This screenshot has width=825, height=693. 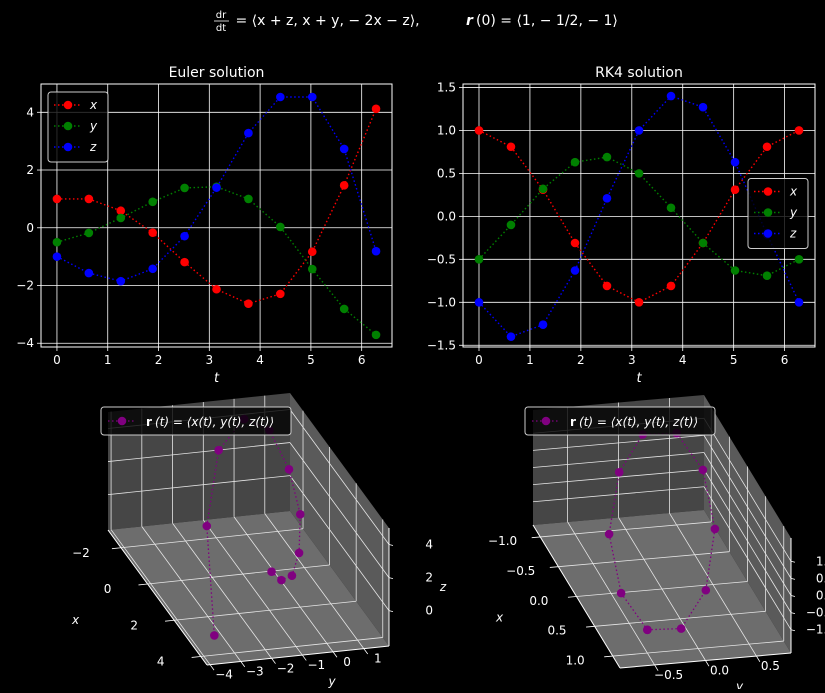 What do you see at coordinates (81, 553) in the screenshot?
I see `x-tick-label: −2` at bounding box center [81, 553].